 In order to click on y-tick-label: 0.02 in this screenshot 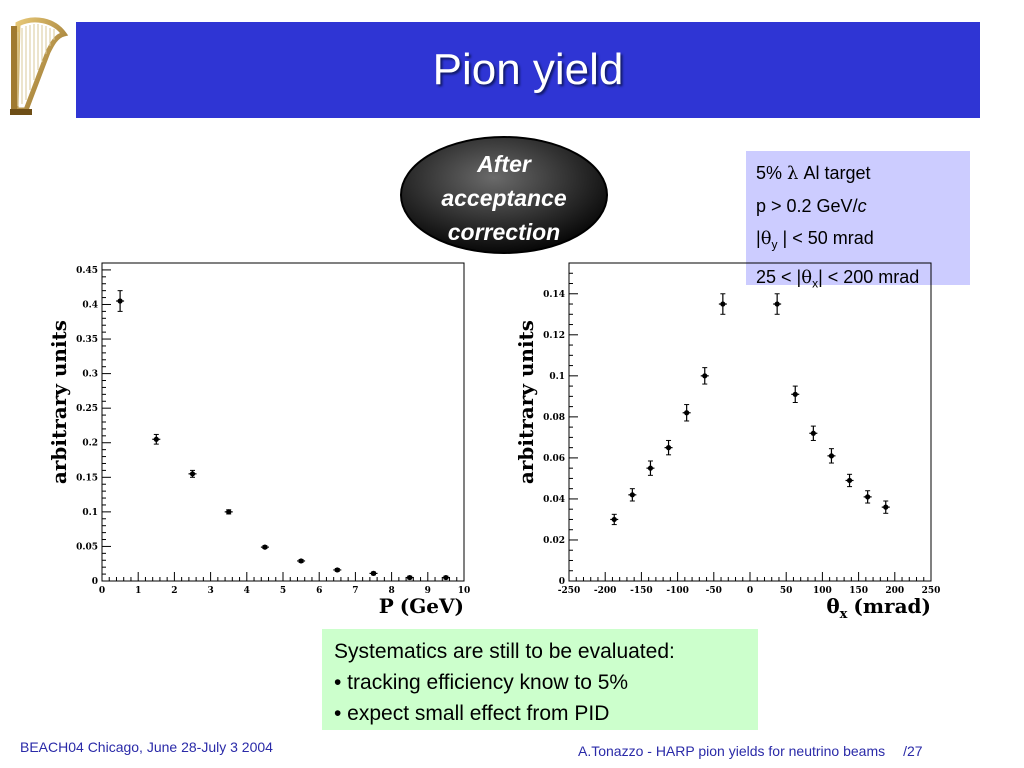, I will do `click(554, 541)`.